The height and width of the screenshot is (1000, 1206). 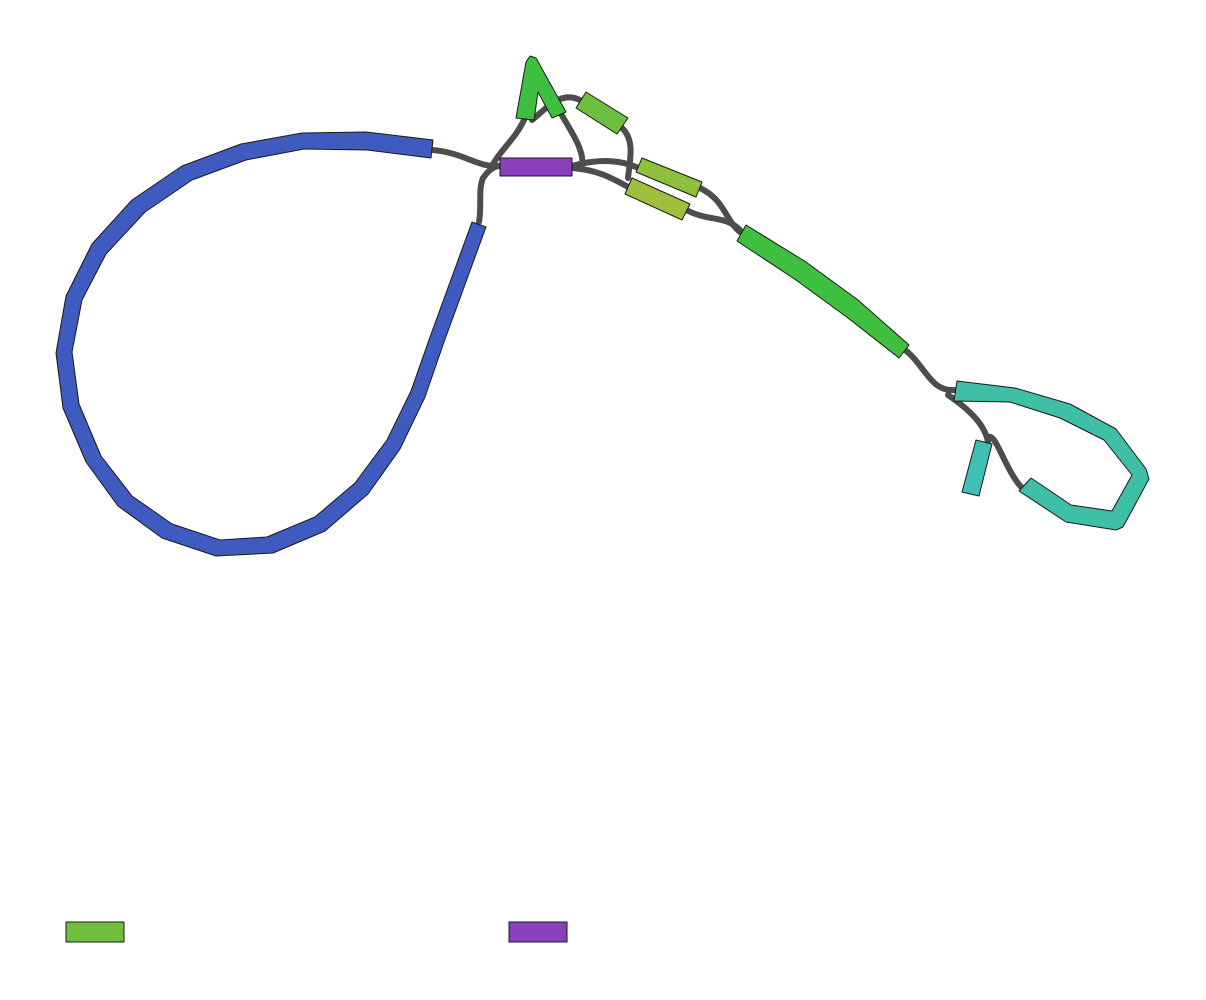 I want to click on link-blue-to-junction, so click(x=489, y=194).